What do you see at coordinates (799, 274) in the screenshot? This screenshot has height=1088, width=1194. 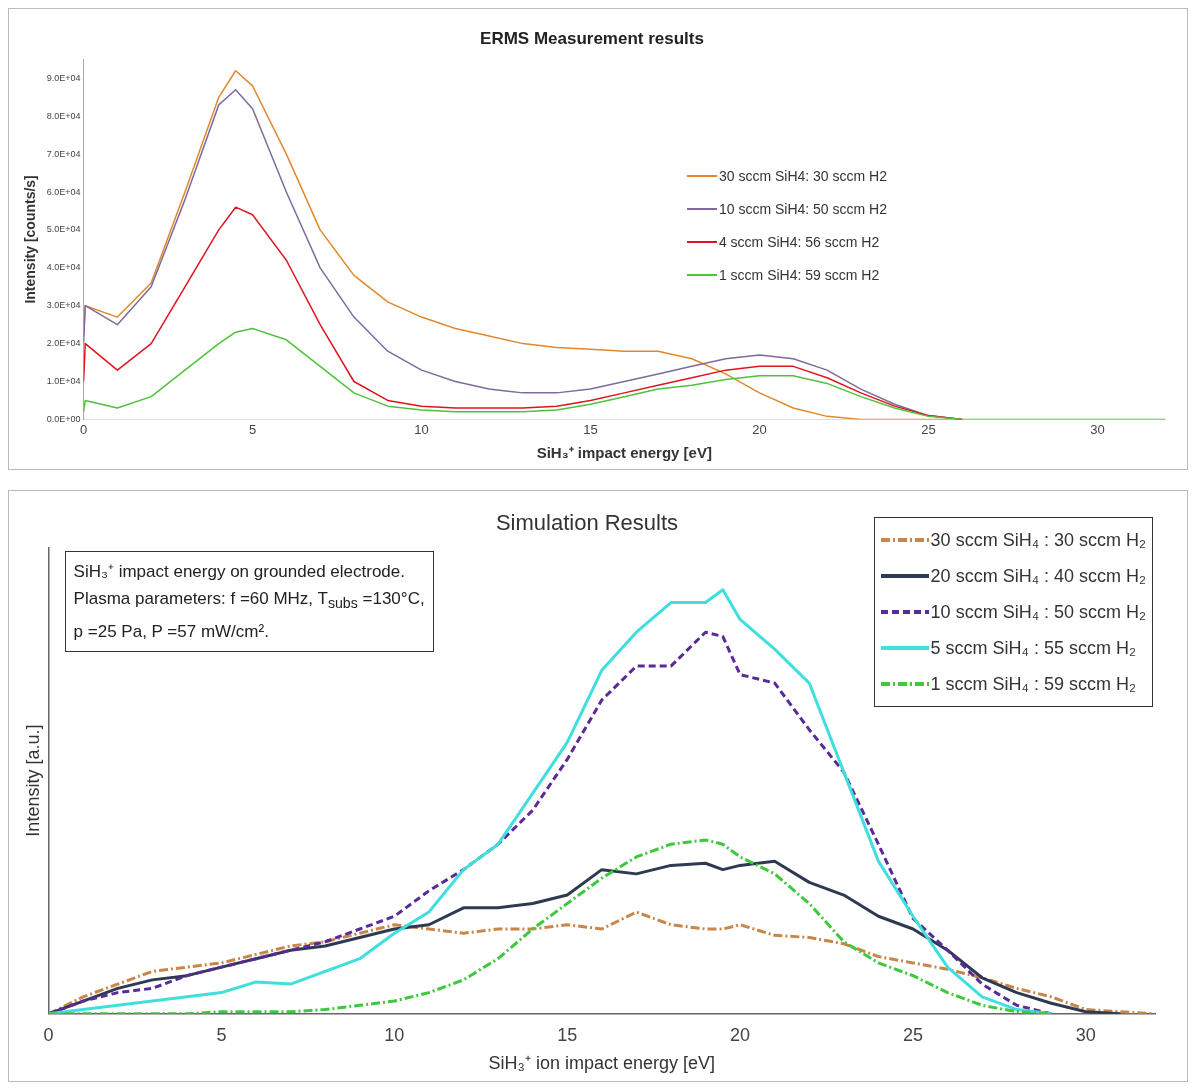 I see `legend-label: 1 sccm SiH4: 59 sccm H2` at bounding box center [799, 274].